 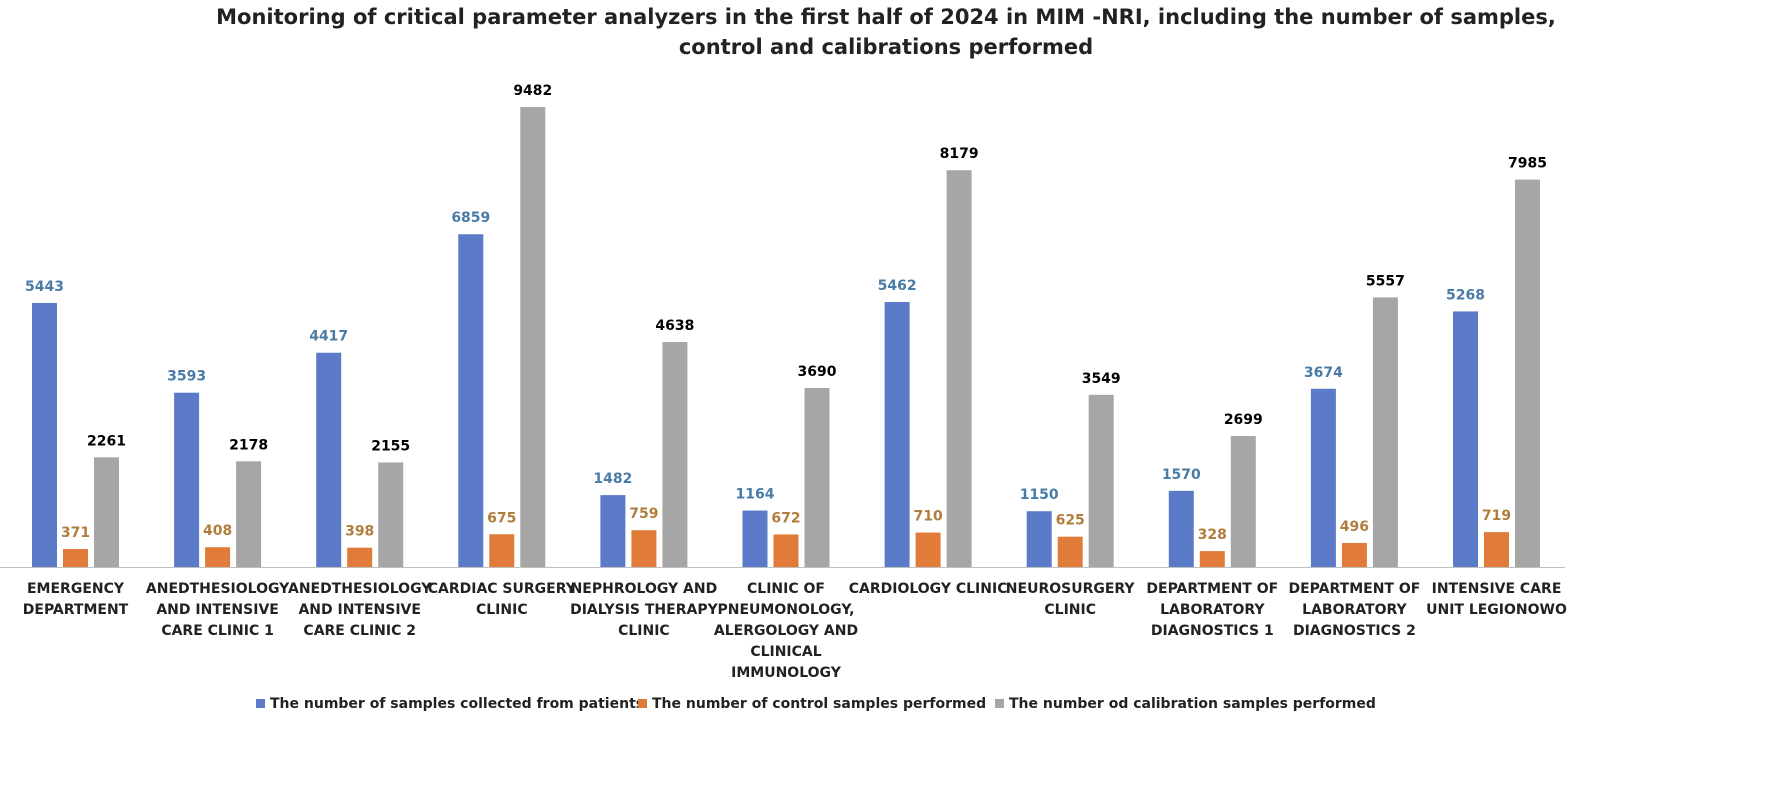 I want to click on data-label: 328, so click(x=1212, y=535).